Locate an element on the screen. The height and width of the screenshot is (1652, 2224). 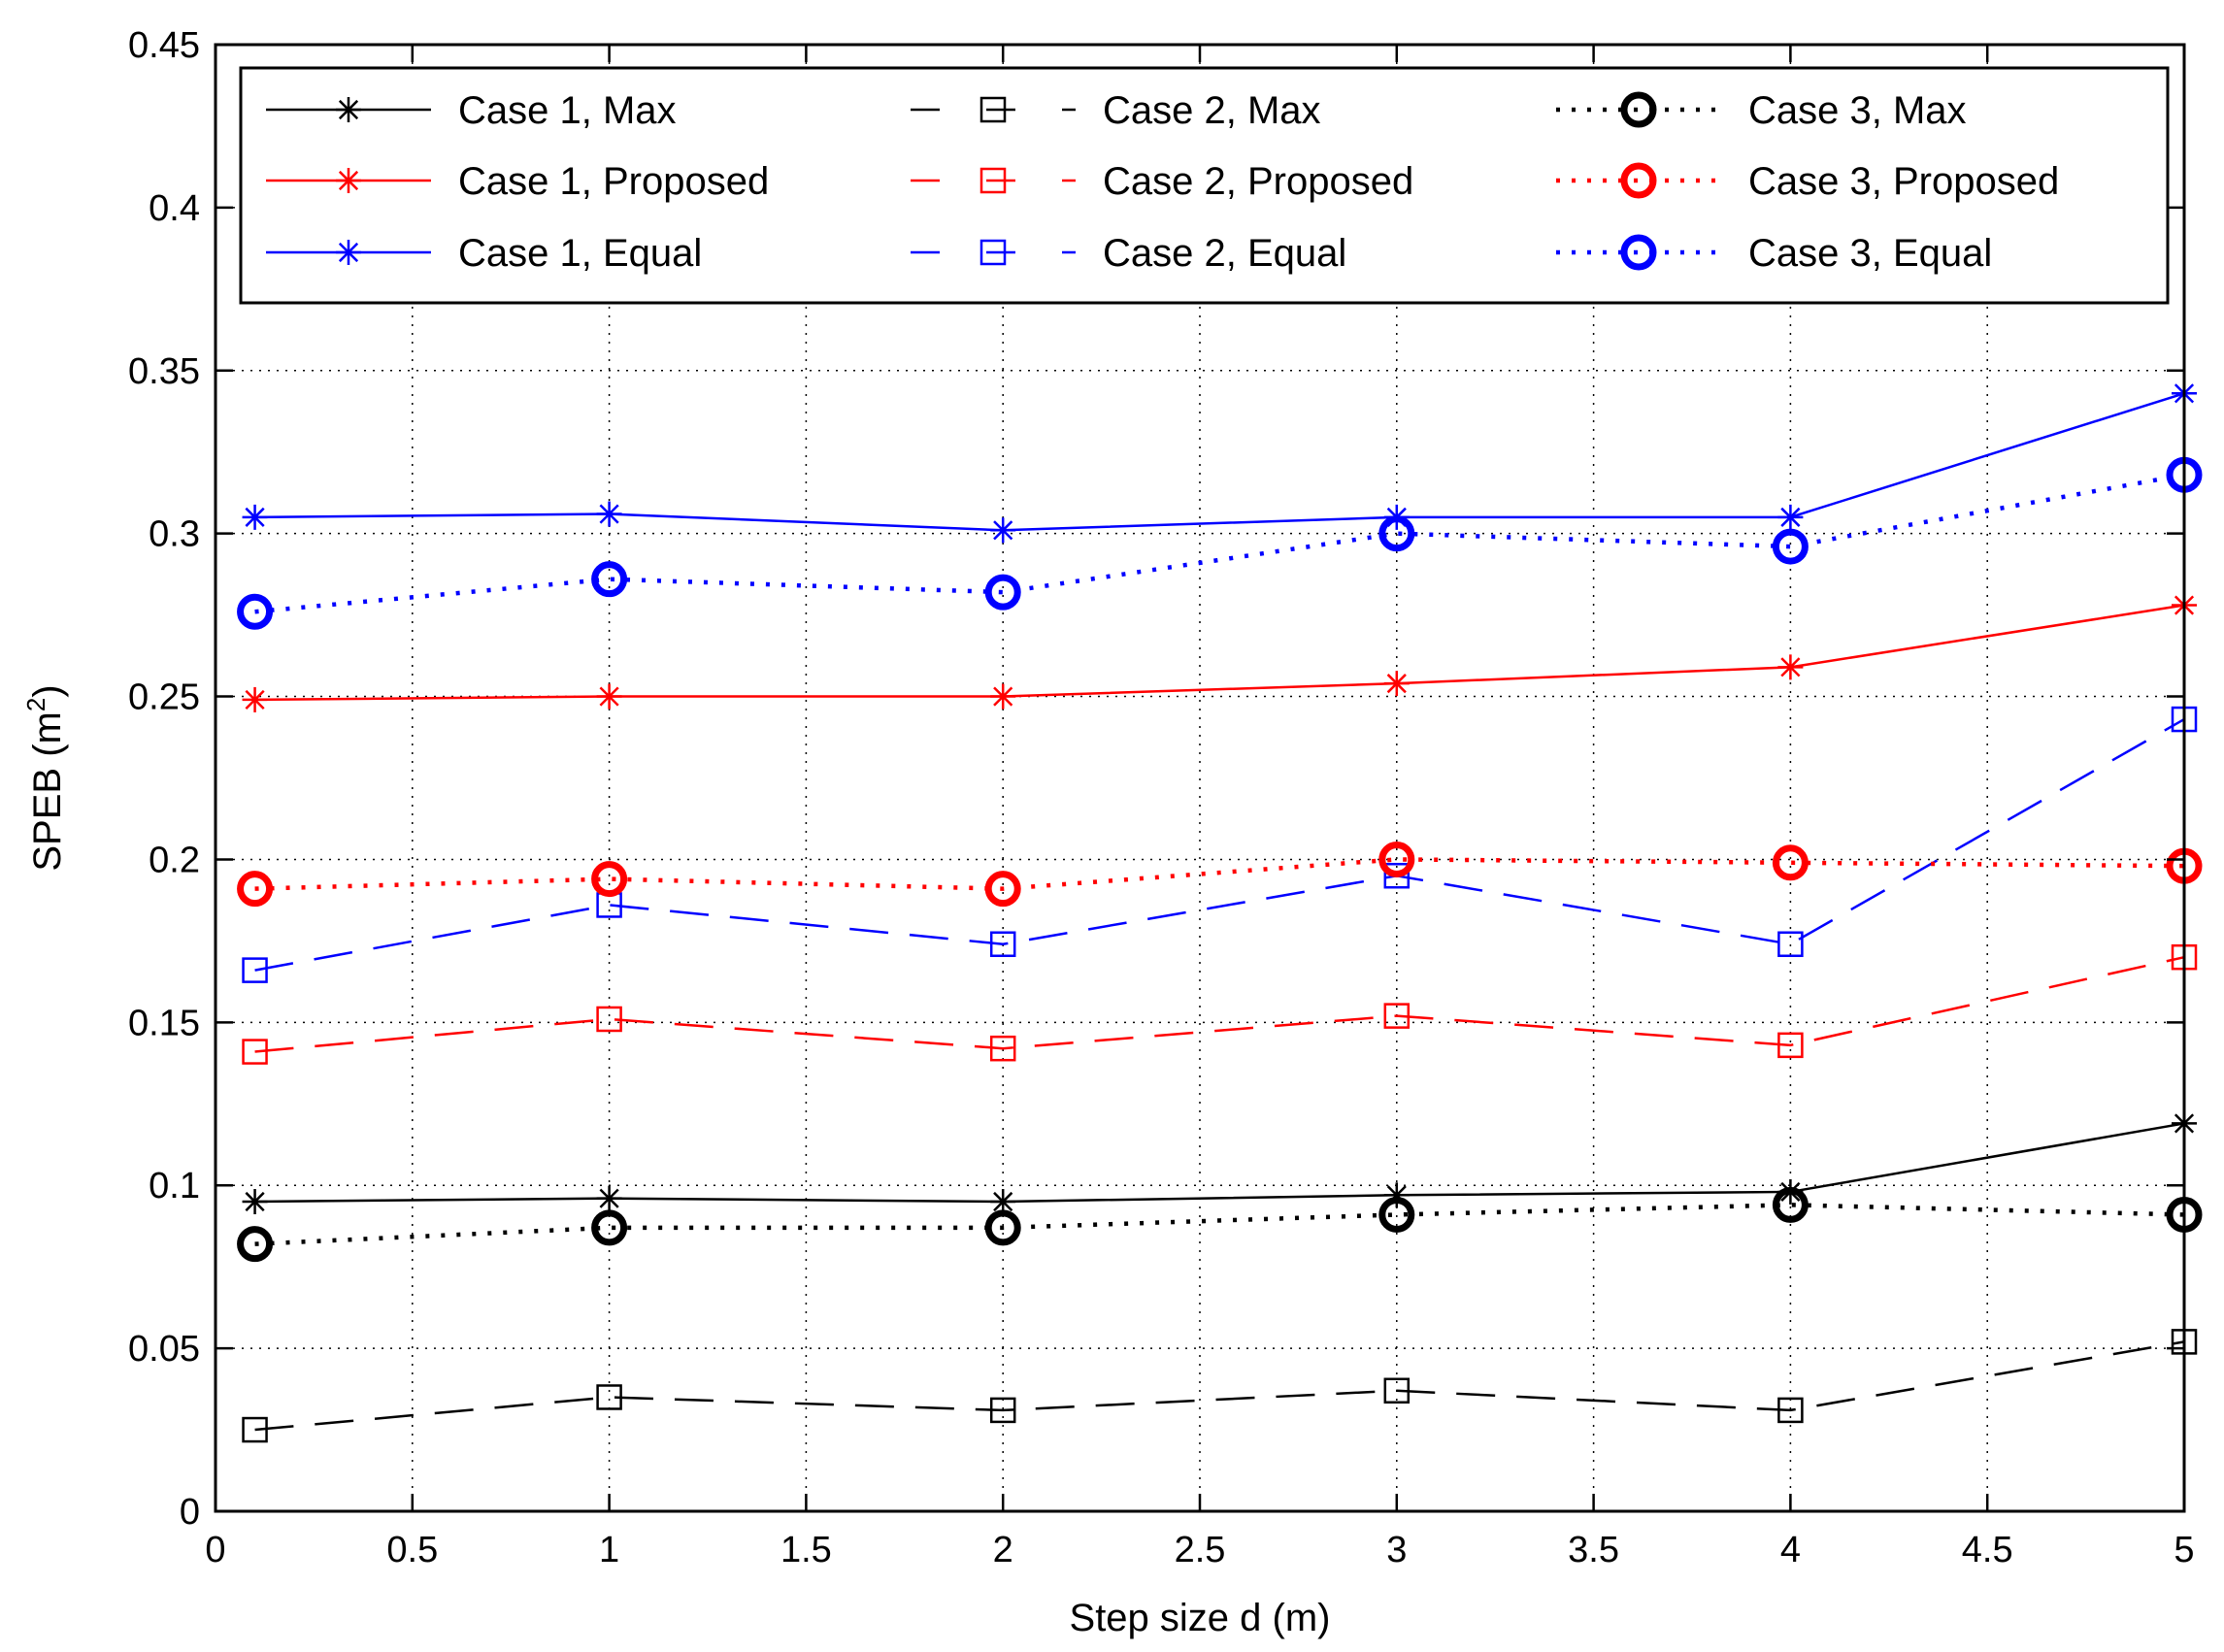
legend-label: Case 1, Proposed is located at coordinates (613, 181).